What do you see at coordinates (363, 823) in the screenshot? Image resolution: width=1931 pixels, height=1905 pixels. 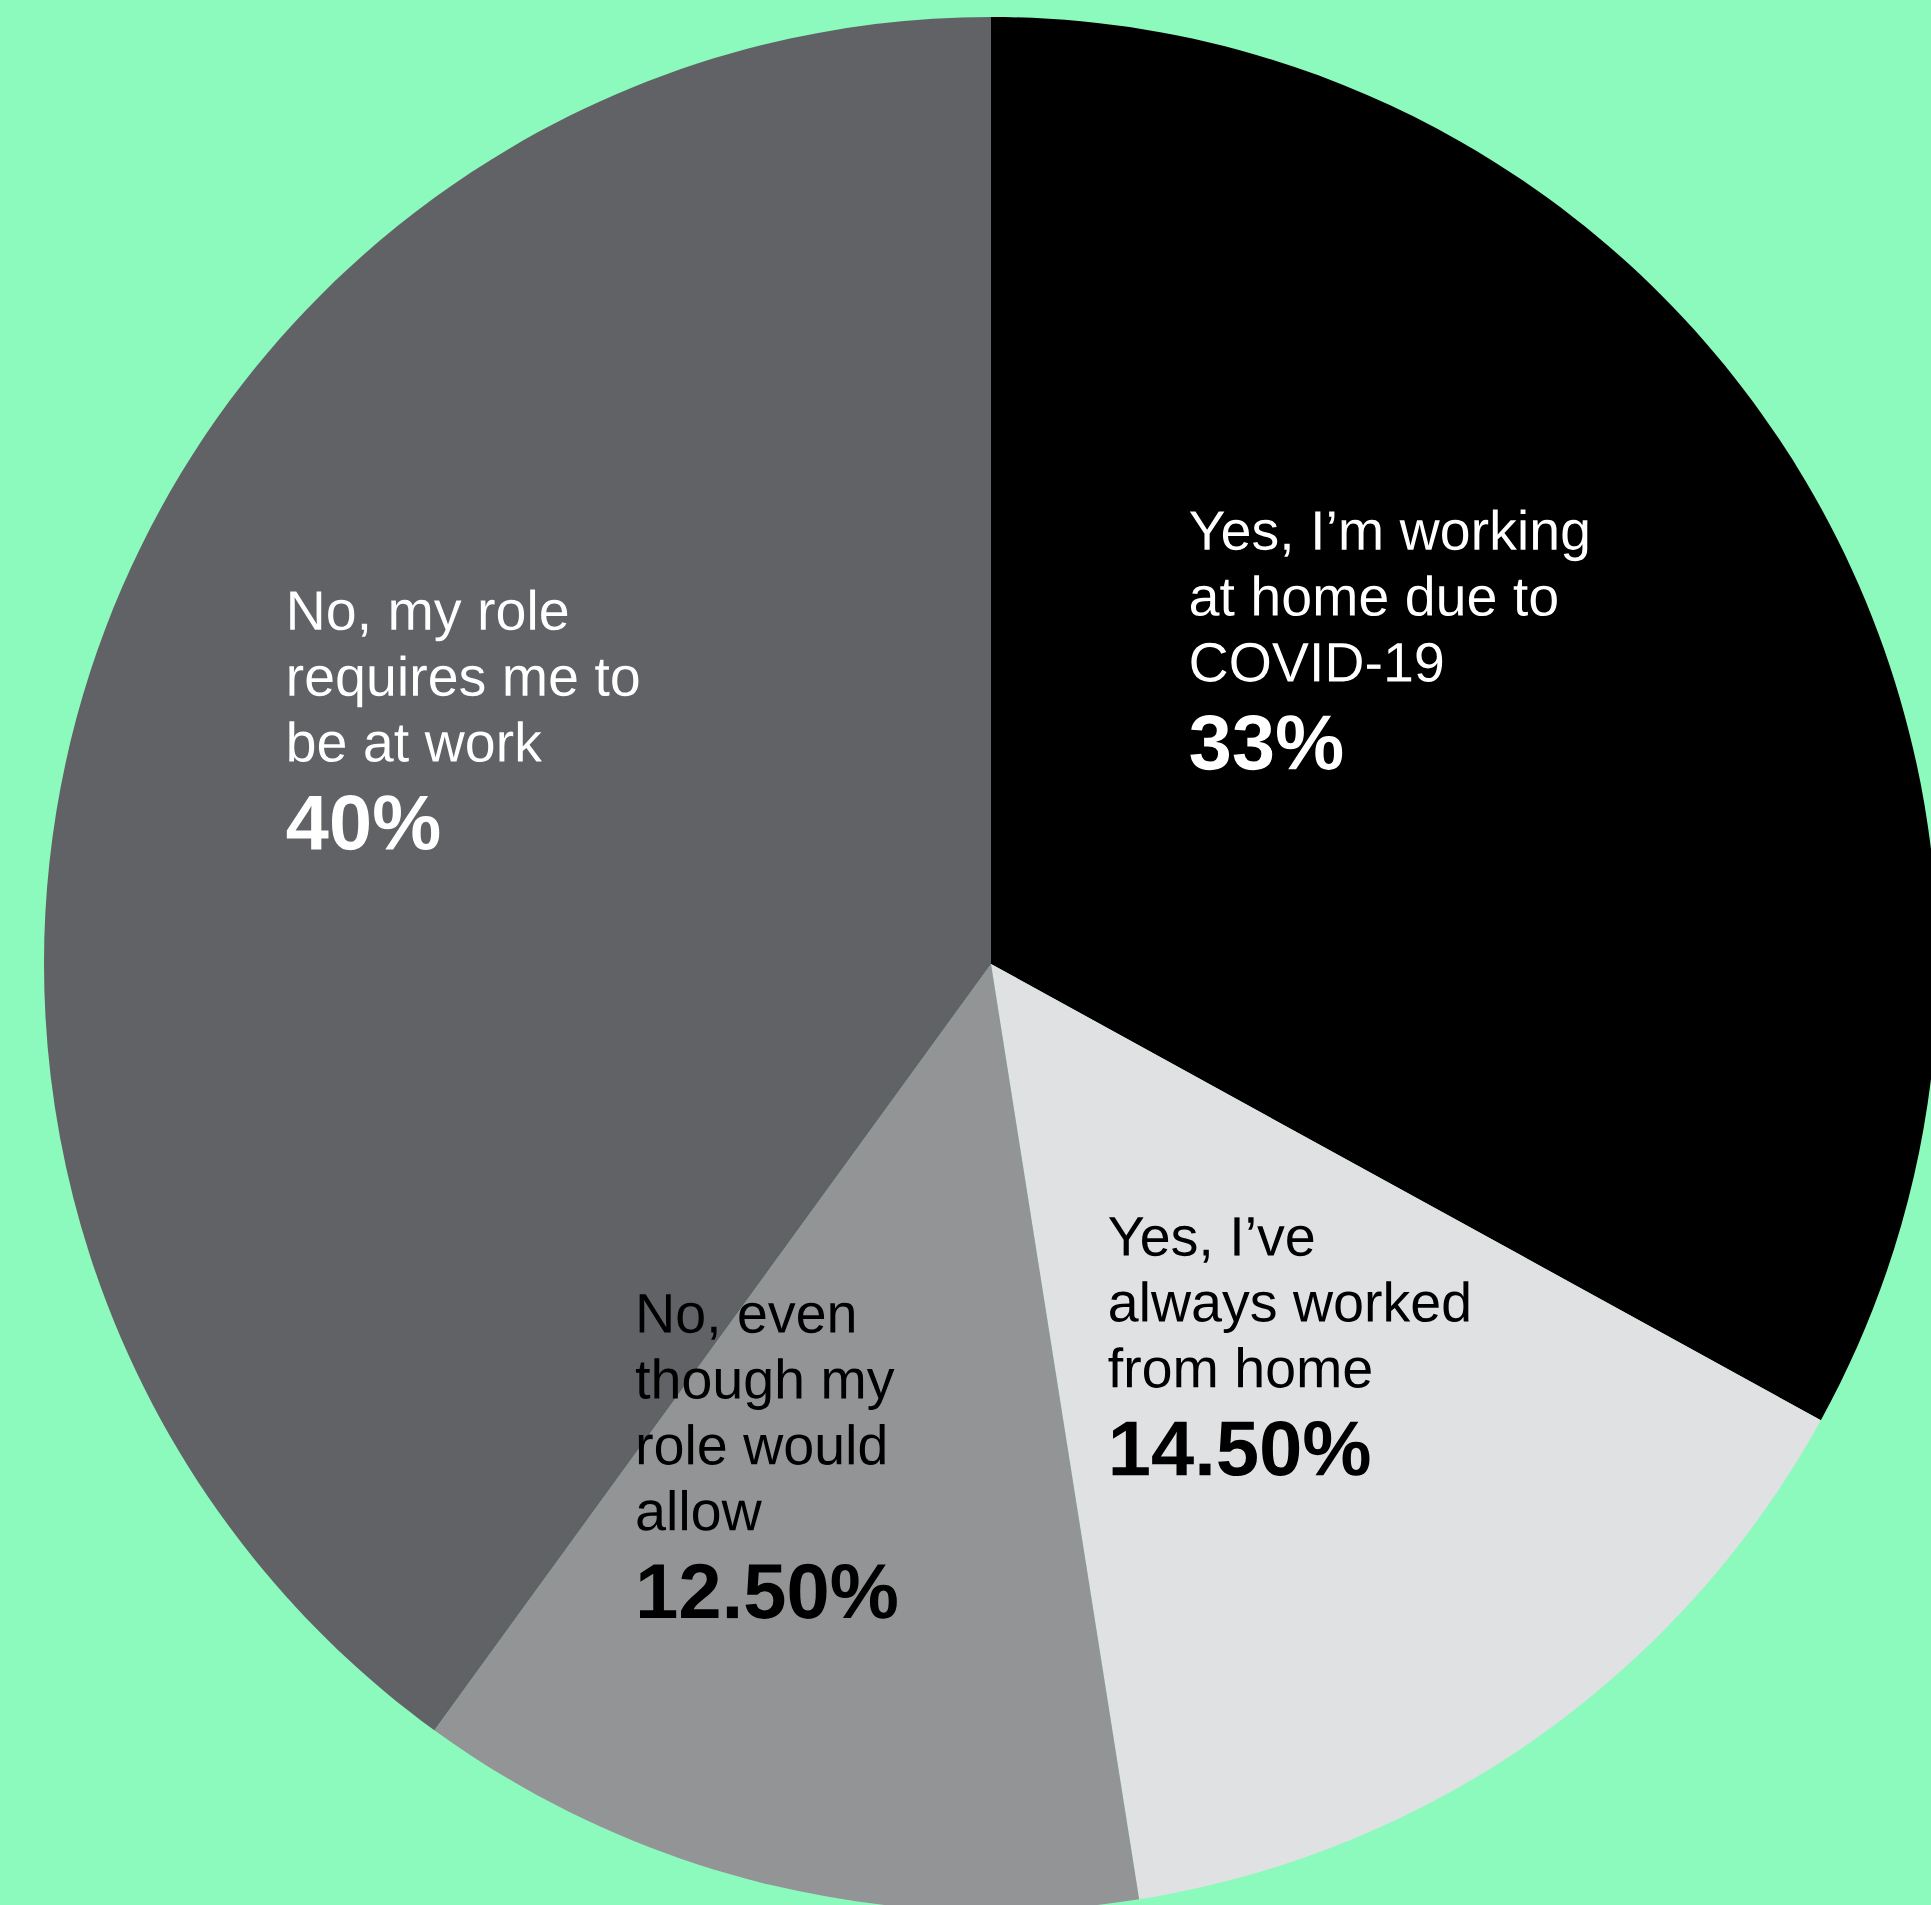 I see `data-label: 40%` at bounding box center [363, 823].